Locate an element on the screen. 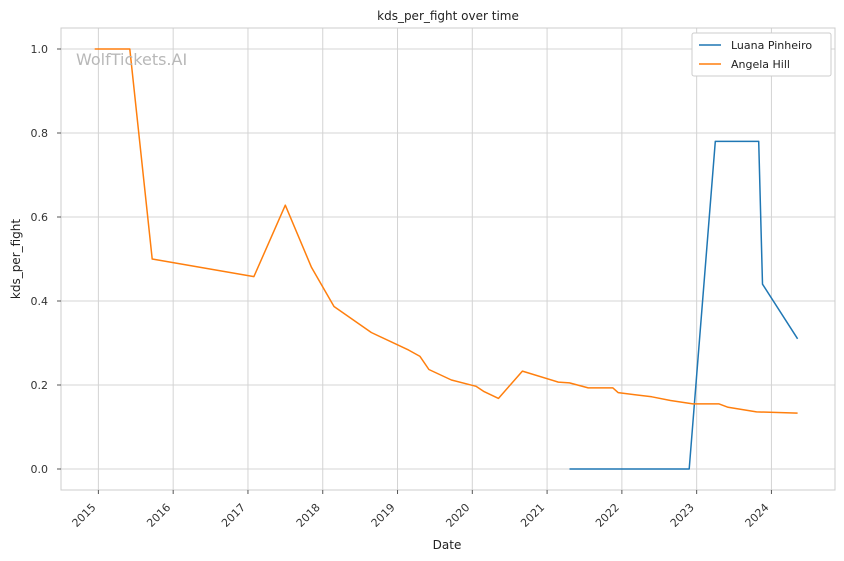 Image resolution: width=844 pixels, height=561 pixels. watermark-text: WolfTickets.AI is located at coordinates (131, 59).